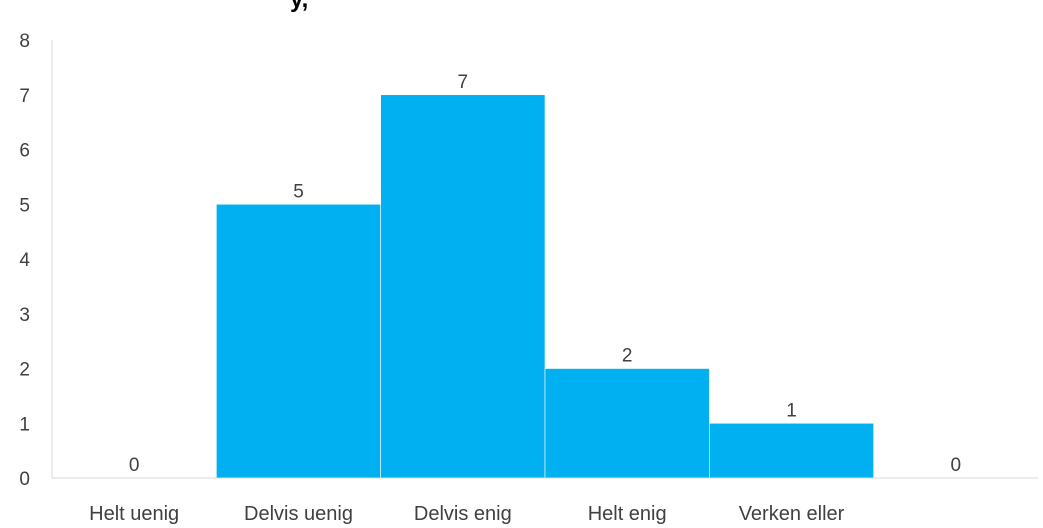  I want to click on data-label-5: 0, so click(956, 465).